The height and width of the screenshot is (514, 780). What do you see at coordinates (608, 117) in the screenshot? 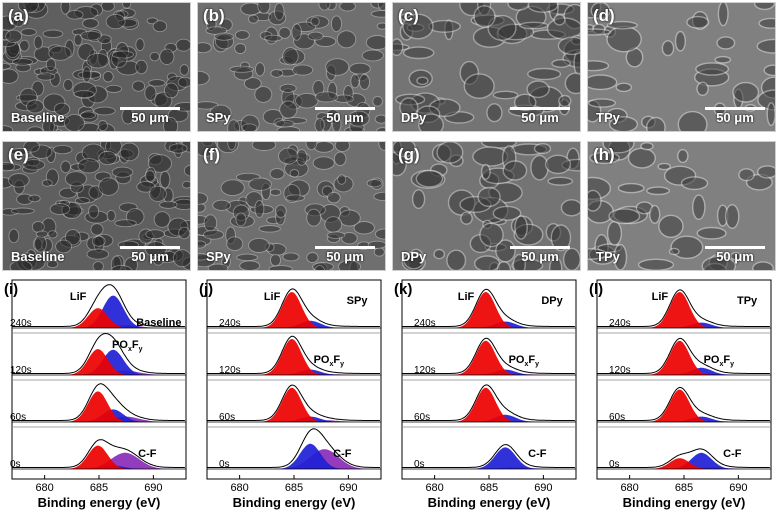
I see `sample-label: TPy` at bounding box center [608, 117].